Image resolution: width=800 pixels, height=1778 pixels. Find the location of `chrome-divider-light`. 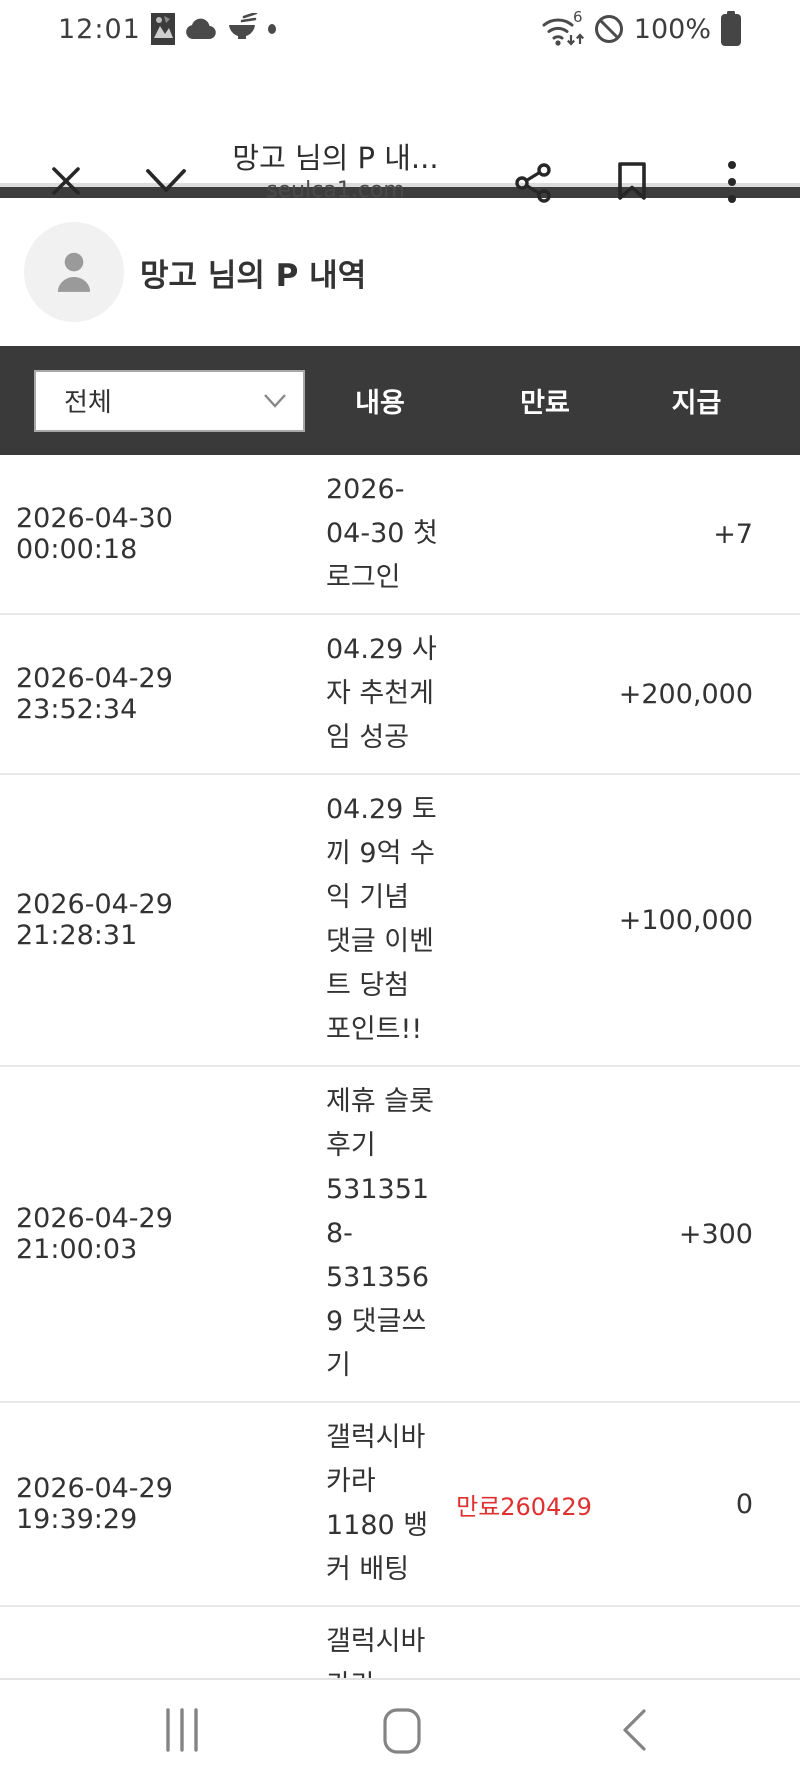

chrome-divider-light is located at coordinates (400, 185).